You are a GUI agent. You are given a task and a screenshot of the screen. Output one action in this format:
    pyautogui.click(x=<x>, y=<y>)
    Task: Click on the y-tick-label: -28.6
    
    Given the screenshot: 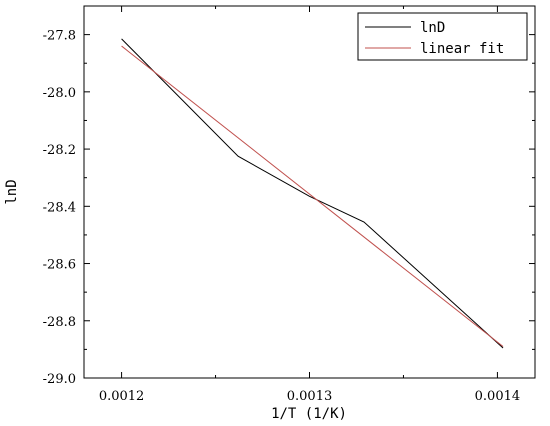 What is the action you would take?
    pyautogui.click(x=59, y=265)
    